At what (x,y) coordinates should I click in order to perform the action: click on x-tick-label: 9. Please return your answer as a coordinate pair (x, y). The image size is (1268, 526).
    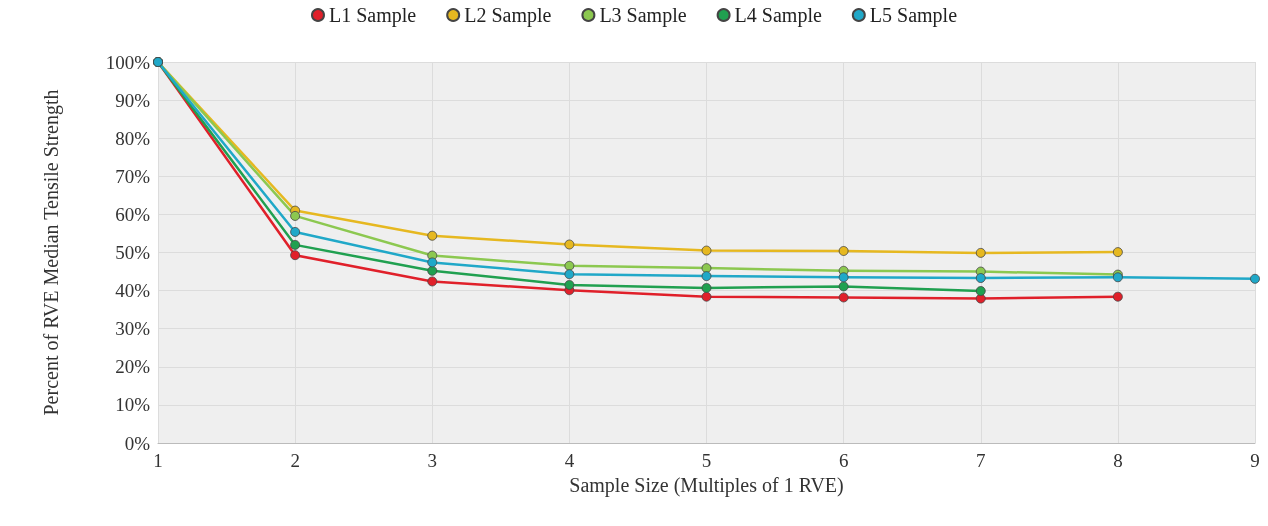
    Looking at the image, I should click on (1255, 460).